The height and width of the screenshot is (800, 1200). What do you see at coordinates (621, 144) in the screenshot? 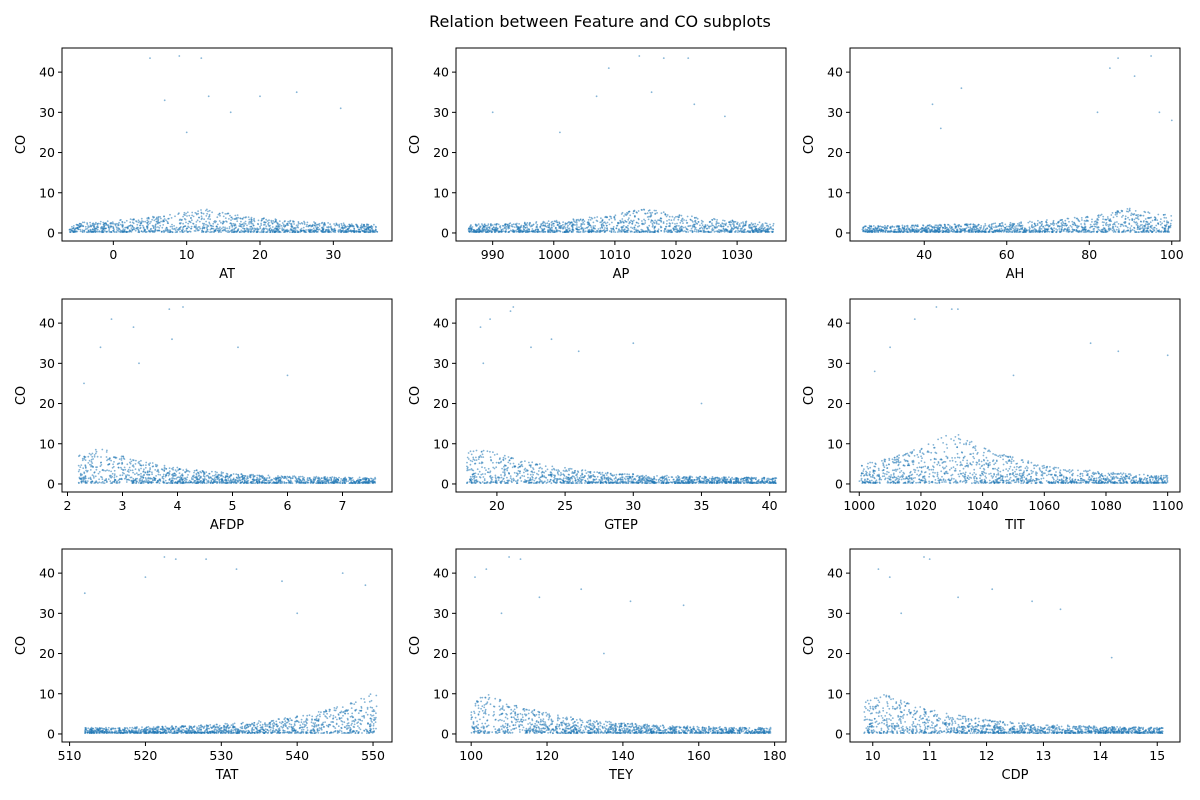
I see `plot-frame` at bounding box center [621, 144].